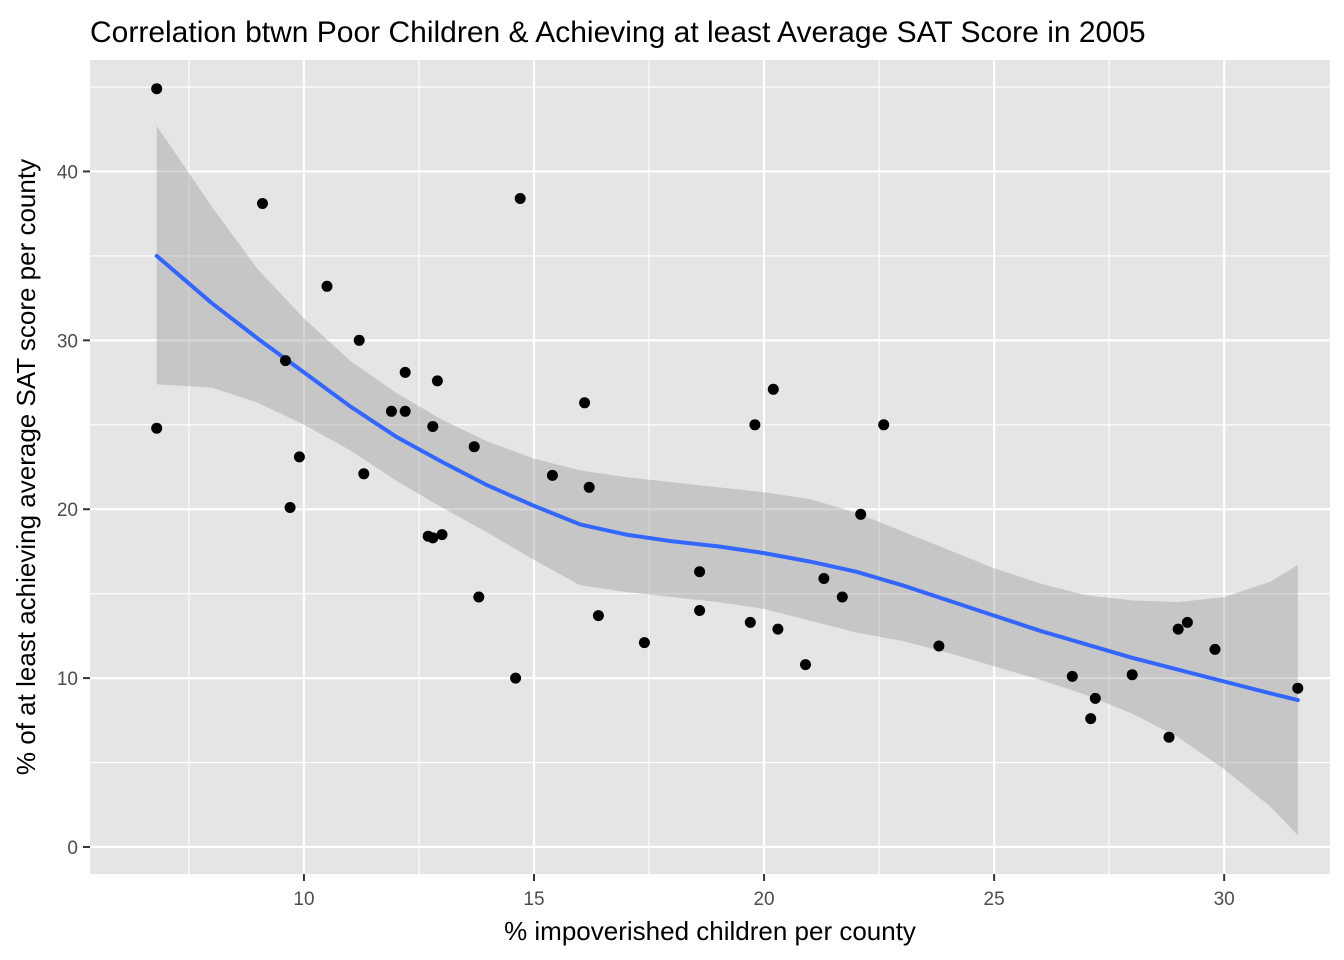 This screenshot has width=1344, height=960. I want to click on x-tick-label: 25, so click(994, 899).